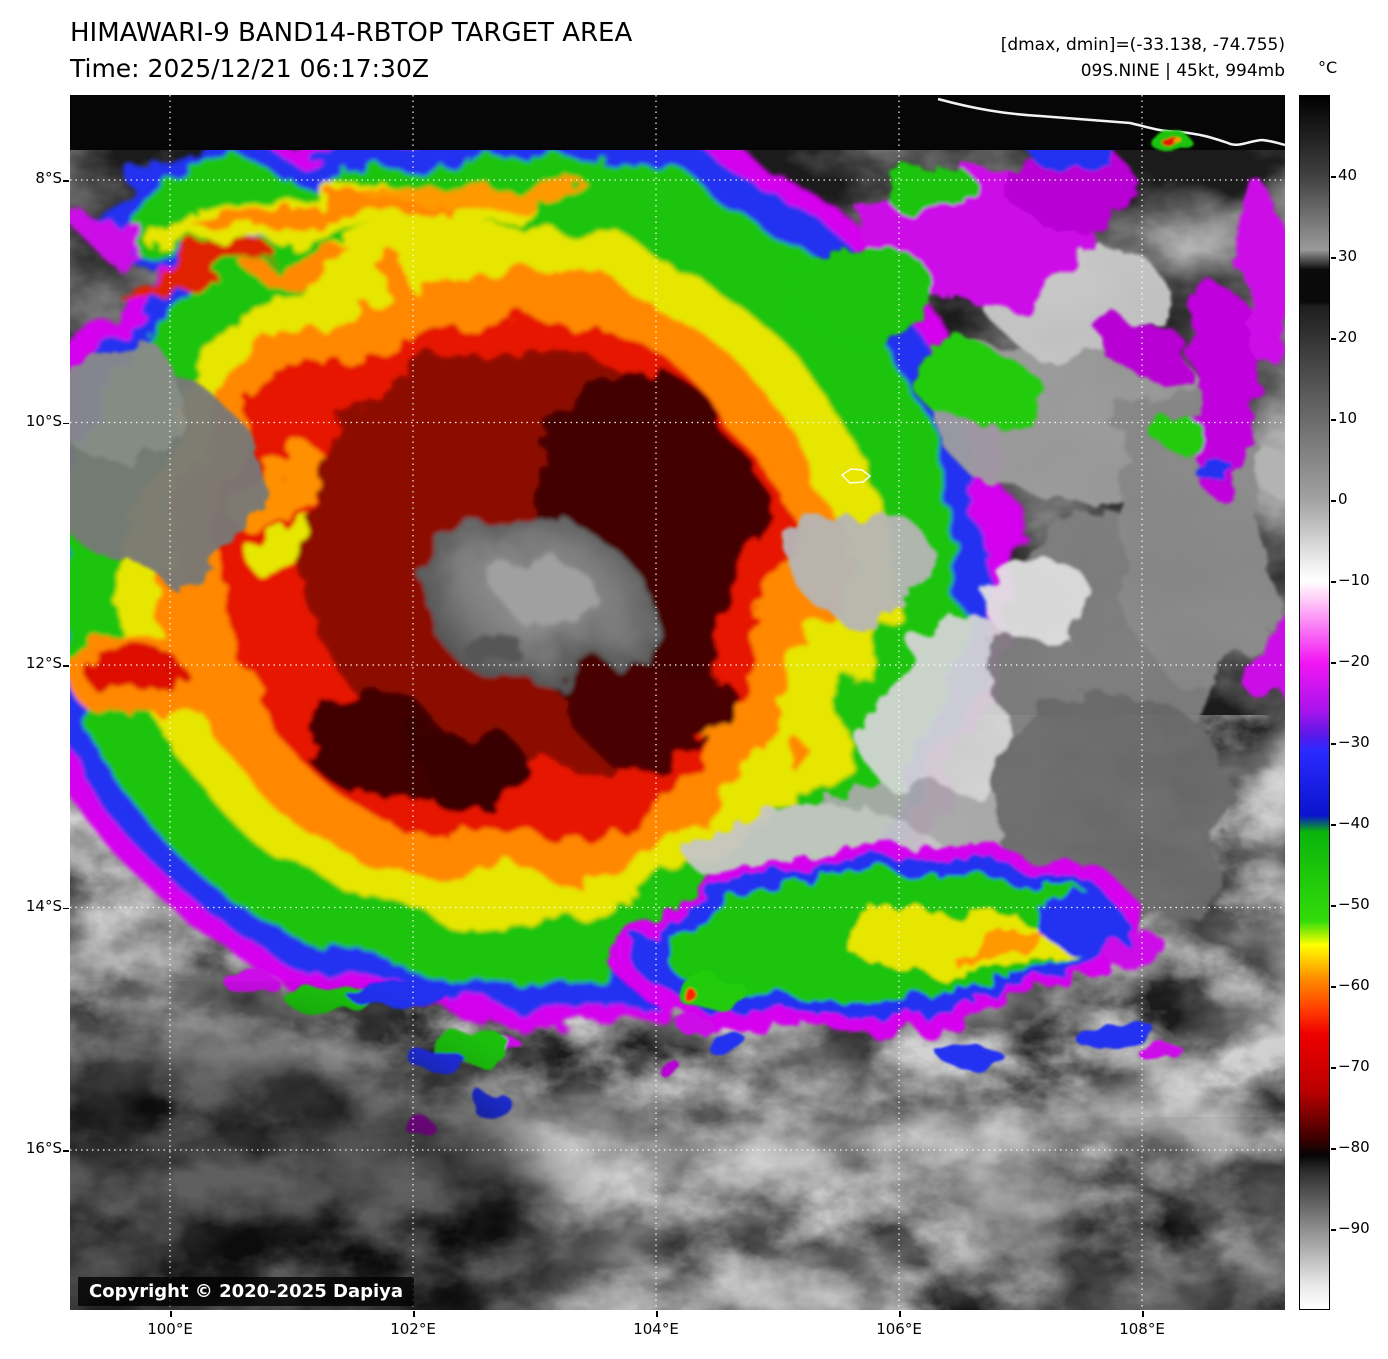 Image resolution: width=1388 pixels, height=1359 pixels. I want to click on colorbar-tick-label: 20, so click(1348, 337).